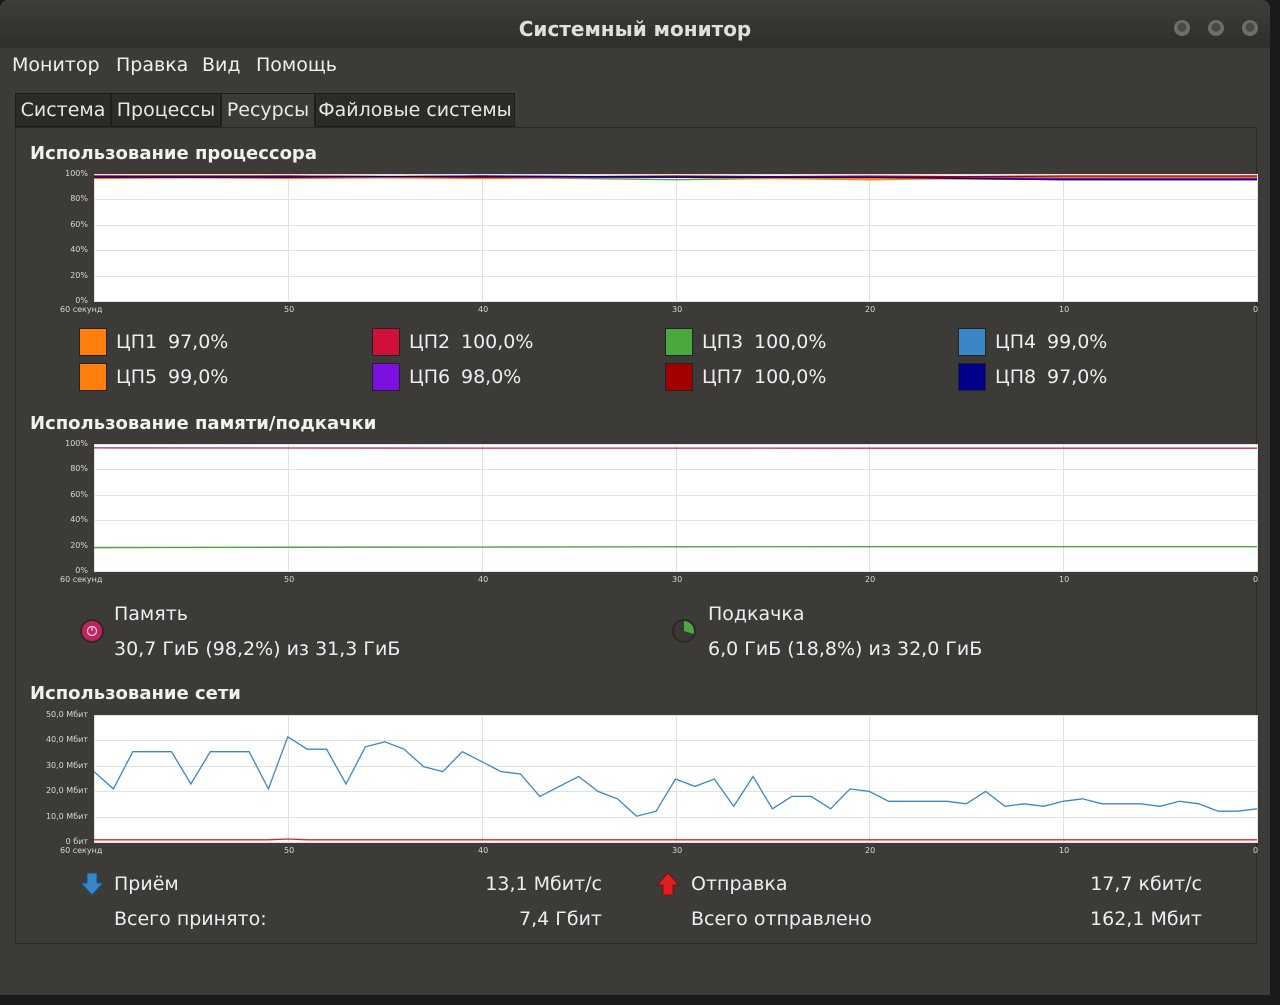  Describe the element at coordinates (675, 839) in the screenshot. I see `series-line-Отправка` at that location.